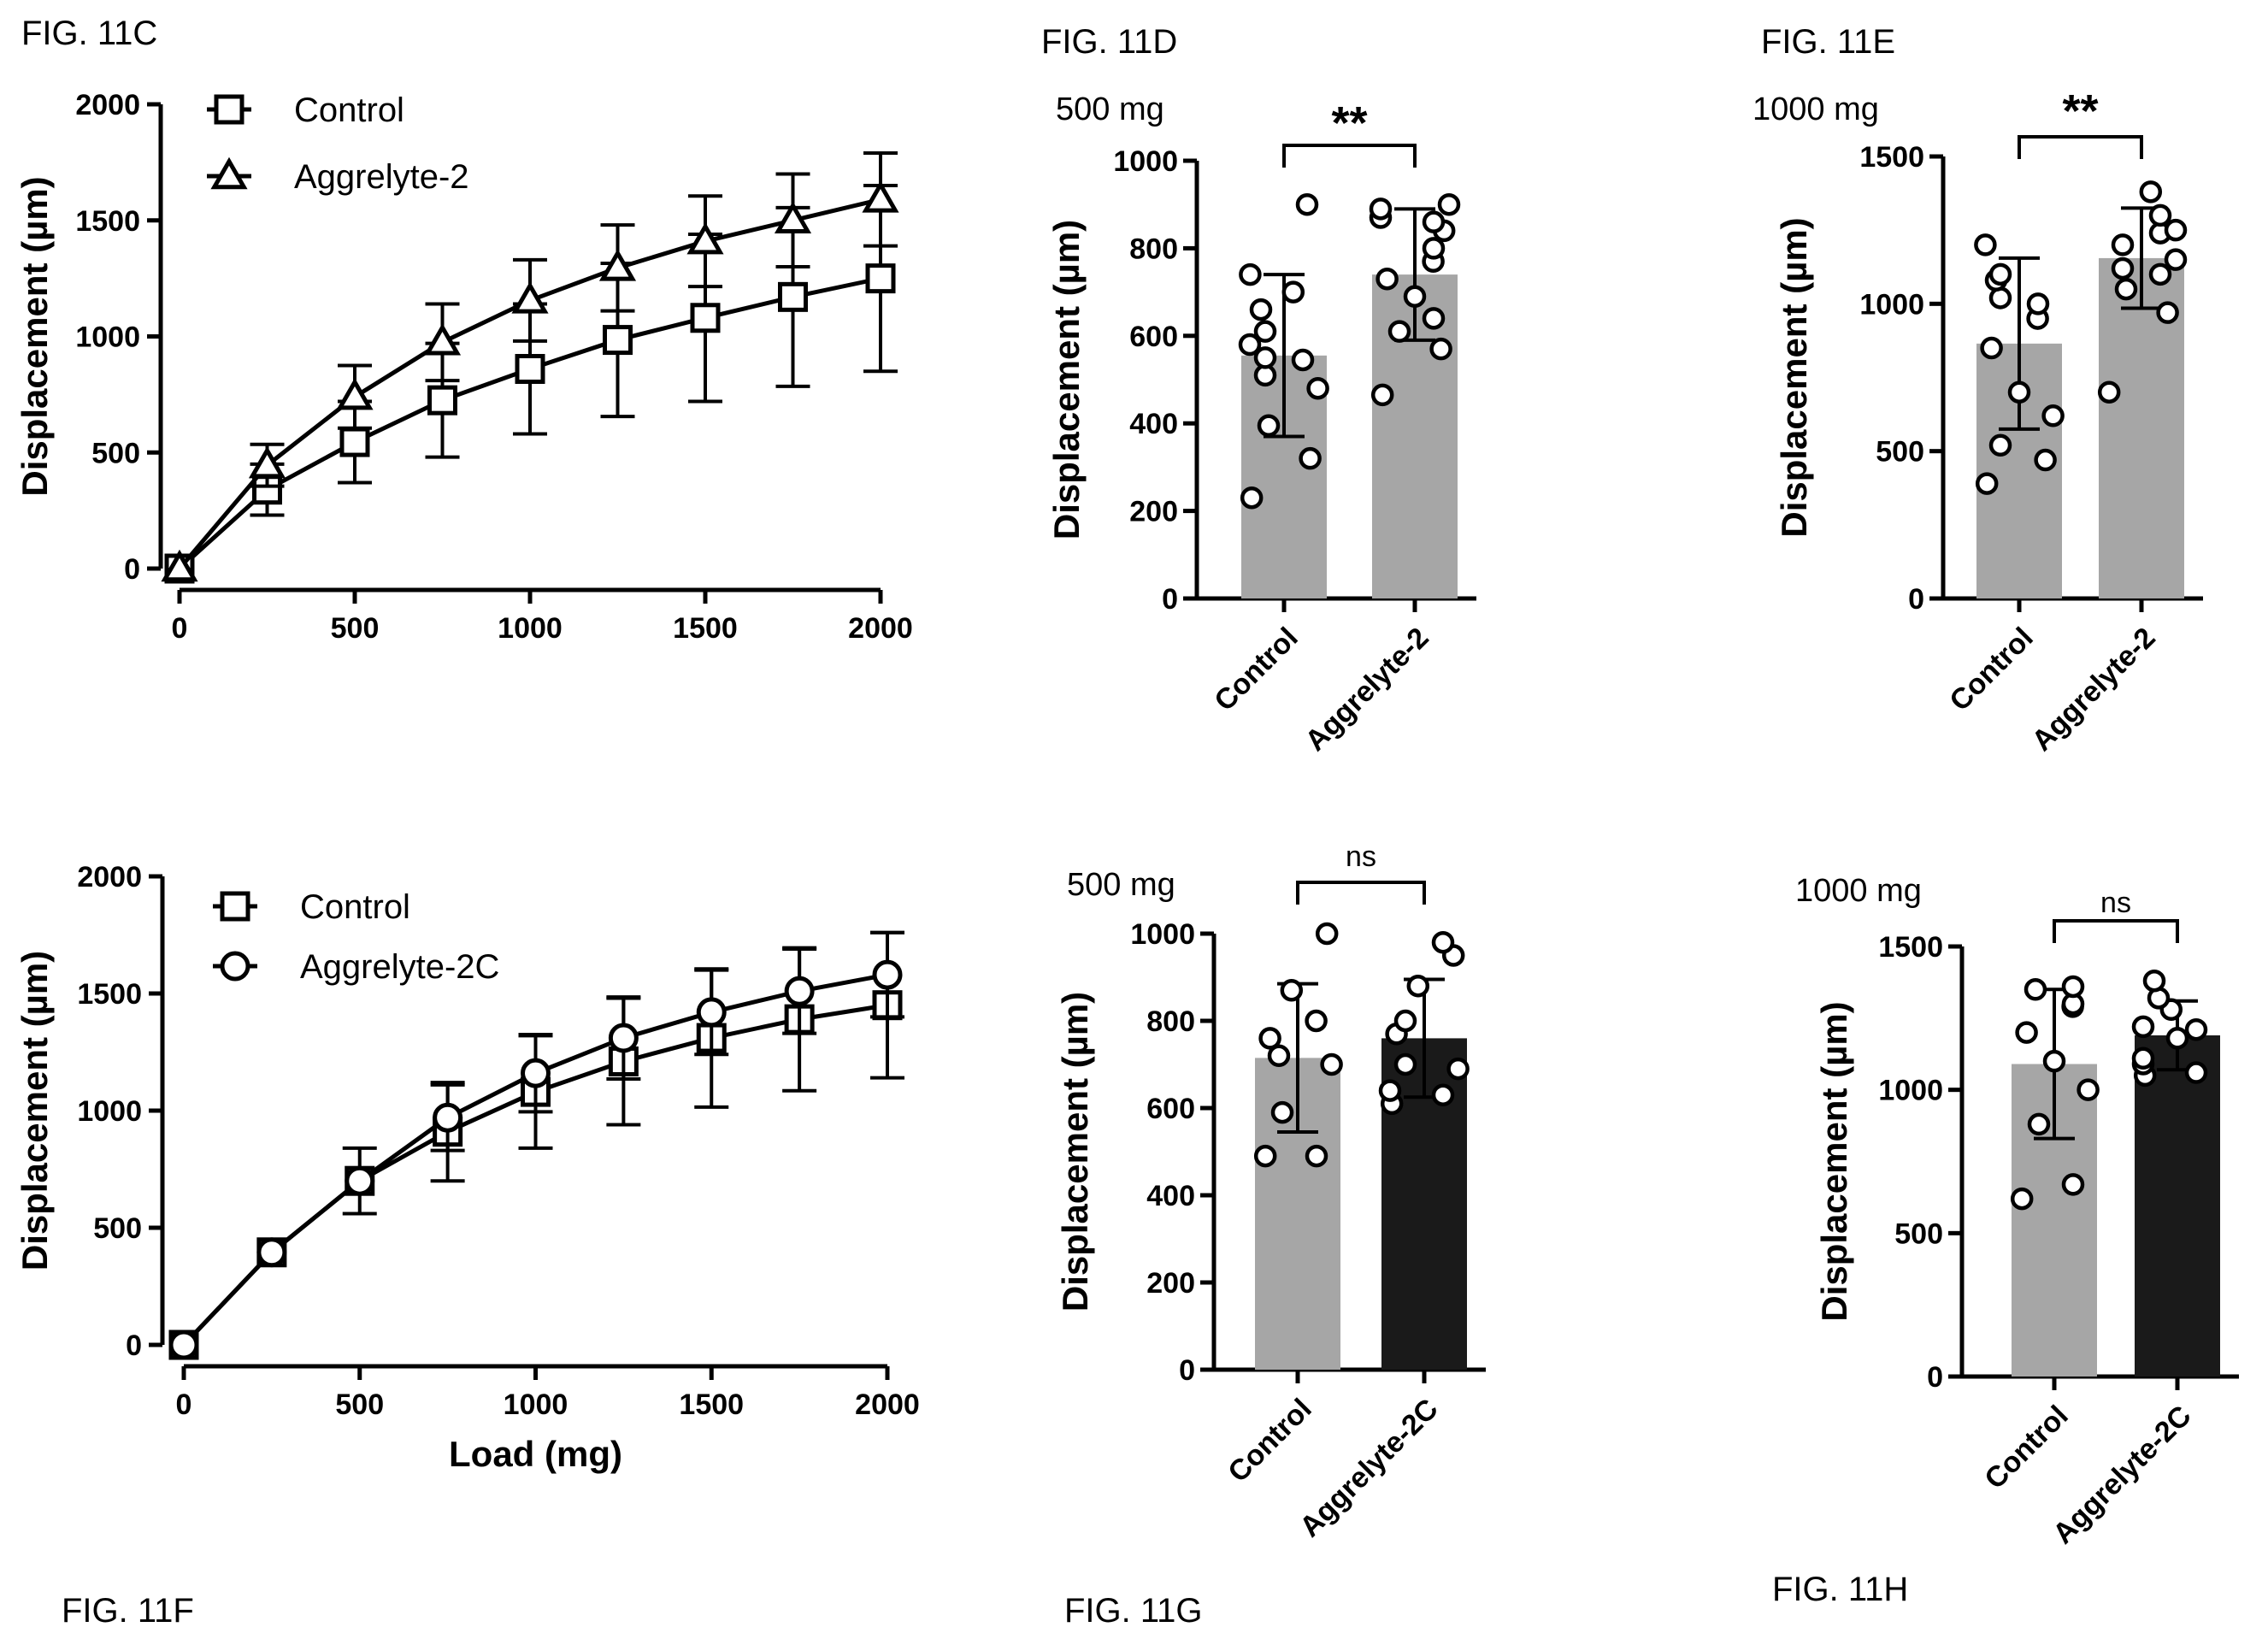 The height and width of the screenshot is (1639, 2268). I want to click on legend-entry-aggrelyte-2: Aggrelyte-2, so click(381, 177).